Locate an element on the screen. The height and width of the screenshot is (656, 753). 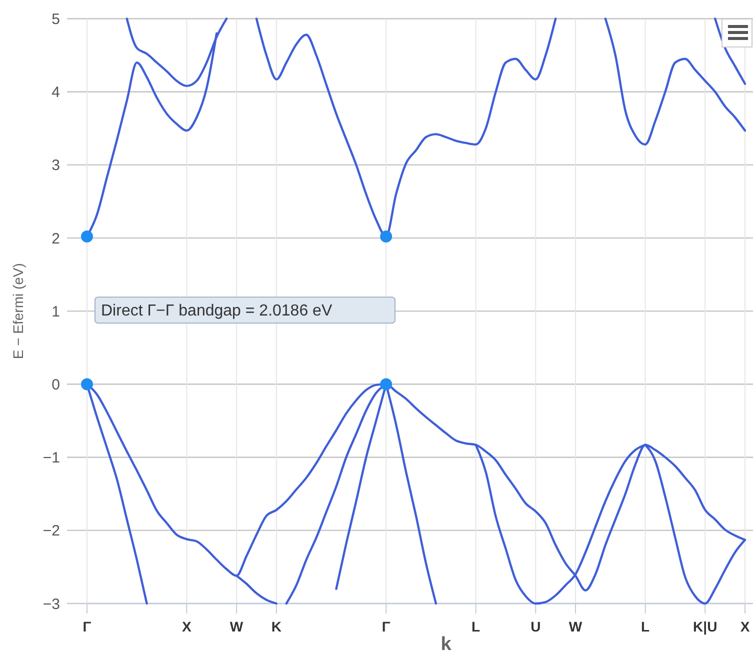
y-tick-label: −3 is located at coordinates (51, 604).